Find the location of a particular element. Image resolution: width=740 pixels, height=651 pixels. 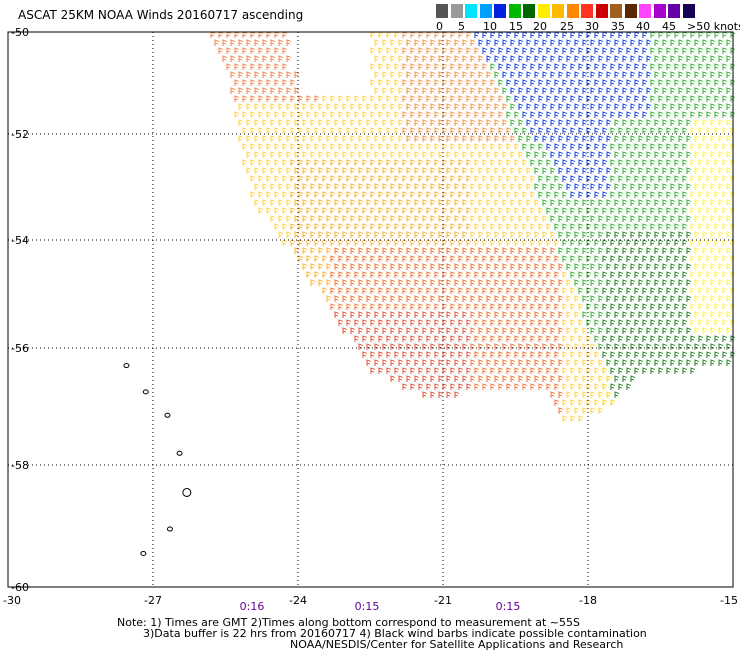

latitude-tick-label: -56 is located at coordinates (20, 348).